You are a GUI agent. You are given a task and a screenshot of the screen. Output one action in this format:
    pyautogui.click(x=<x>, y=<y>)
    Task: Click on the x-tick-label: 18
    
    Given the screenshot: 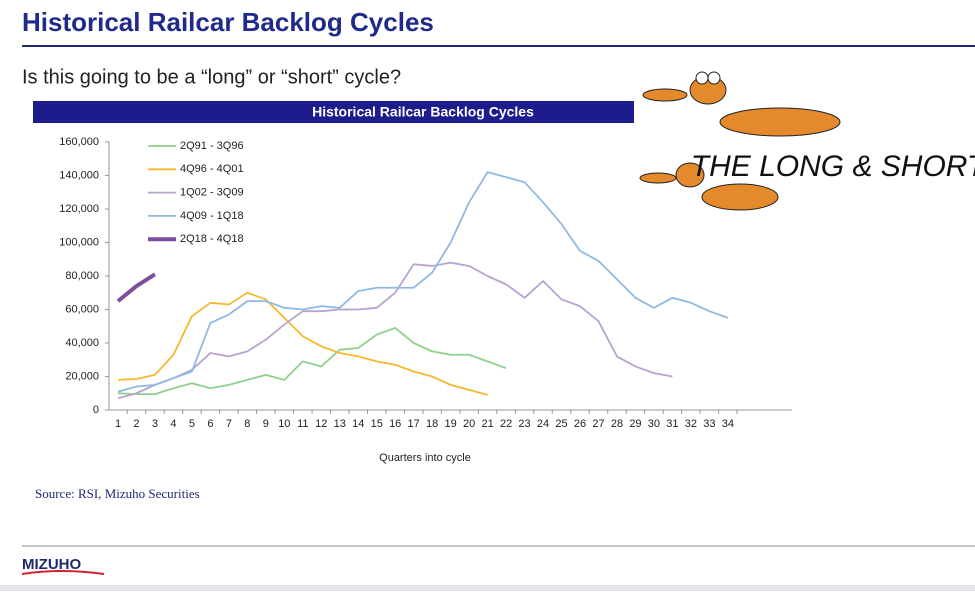 What is the action you would take?
    pyautogui.click(x=432, y=424)
    